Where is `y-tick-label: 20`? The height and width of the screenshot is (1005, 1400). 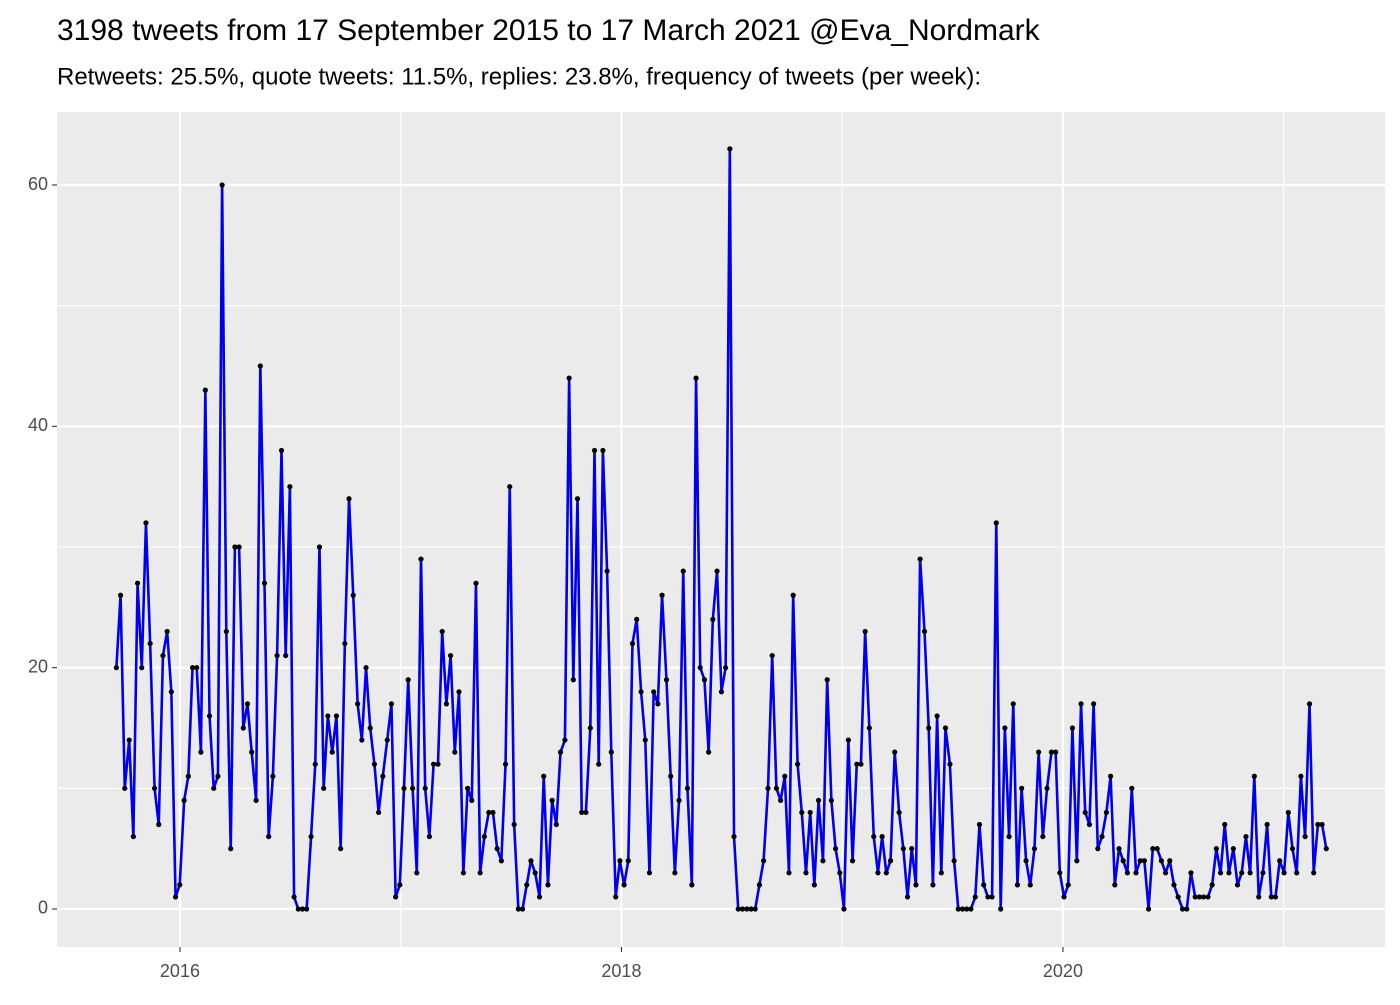
y-tick-label: 20 is located at coordinates (38, 666).